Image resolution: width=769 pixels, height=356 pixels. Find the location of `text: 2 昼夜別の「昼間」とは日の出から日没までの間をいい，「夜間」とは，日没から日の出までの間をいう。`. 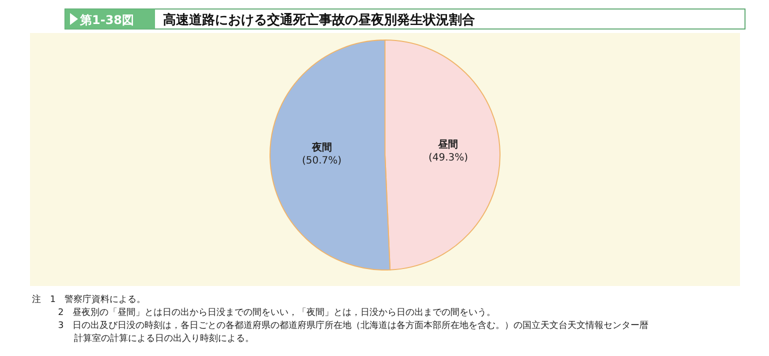

text: 2 昼夜別の「昼間」とは日の出から日没までの間をいい，「夜間」とは，日没から日の出までの間をいう。 is located at coordinates (277, 312).